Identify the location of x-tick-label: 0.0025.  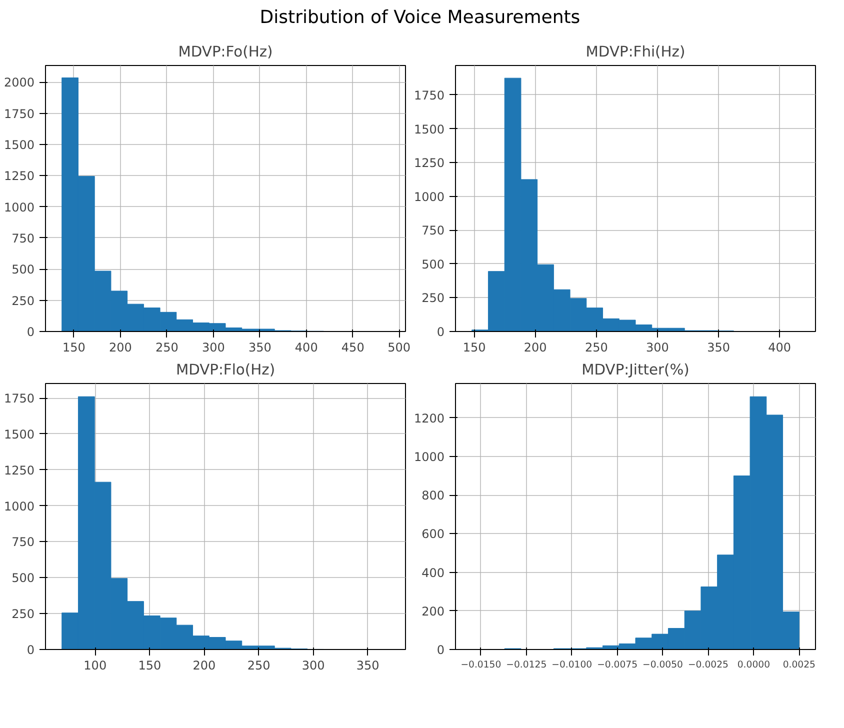
(799, 664).